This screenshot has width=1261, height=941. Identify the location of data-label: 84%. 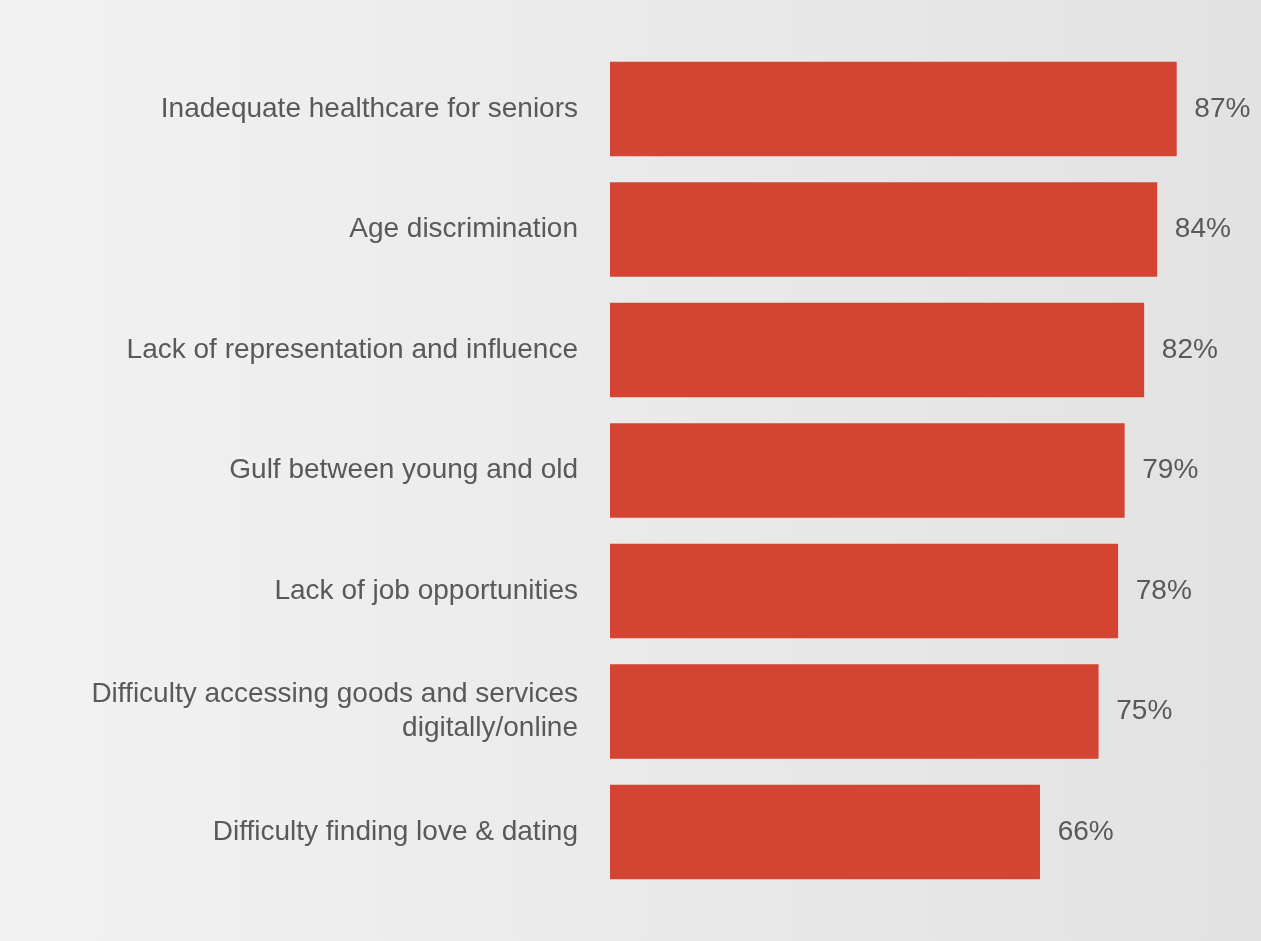
(1202, 228).